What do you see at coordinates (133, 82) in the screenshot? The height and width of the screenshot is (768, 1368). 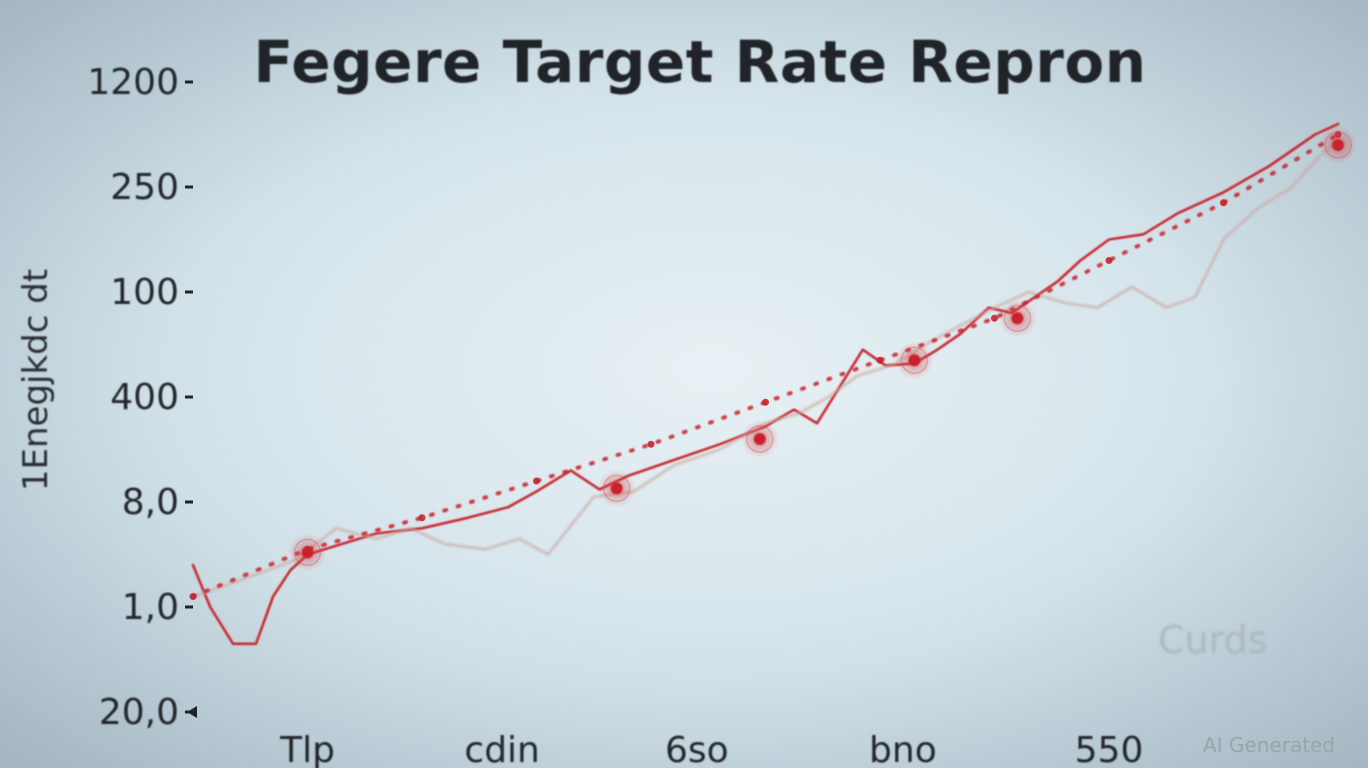 I see `y-tick-label: 1200` at bounding box center [133, 82].